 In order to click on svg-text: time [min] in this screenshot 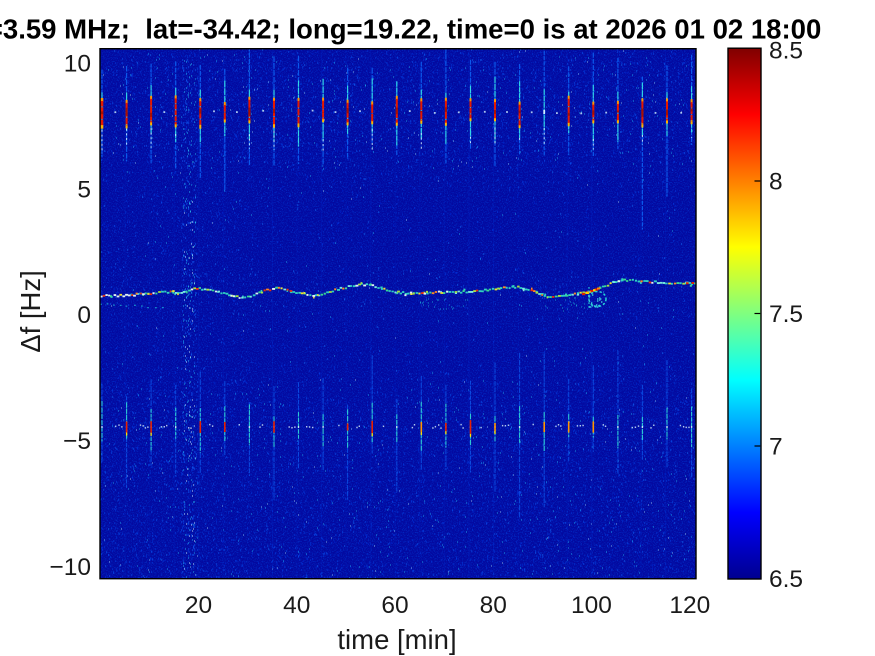, I will do `click(396, 639)`.